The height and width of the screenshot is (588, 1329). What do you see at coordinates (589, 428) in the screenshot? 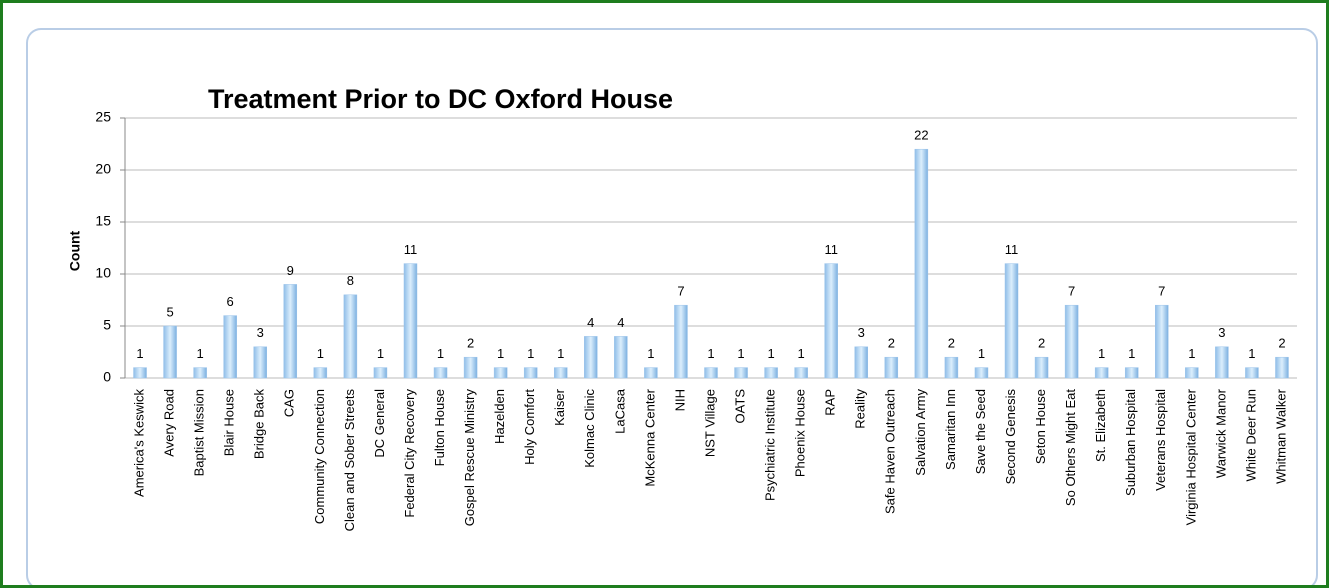
I see `x-tick-label: Kolmac Clinic` at bounding box center [589, 428].